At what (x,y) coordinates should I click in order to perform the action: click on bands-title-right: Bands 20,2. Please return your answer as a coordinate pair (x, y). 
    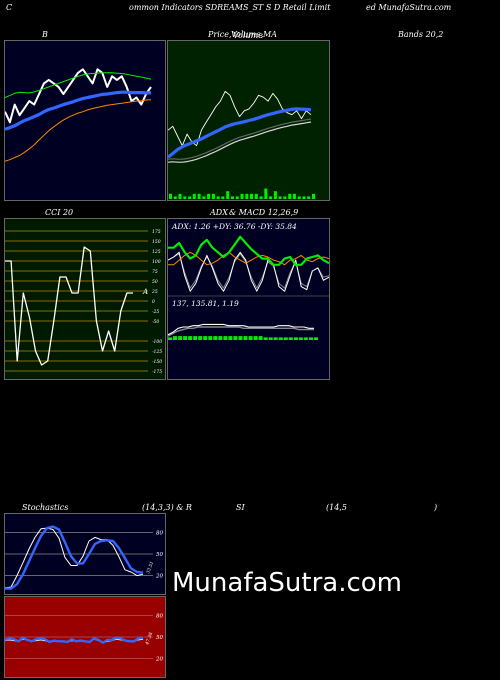
    Looking at the image, I should click on (421, 34).